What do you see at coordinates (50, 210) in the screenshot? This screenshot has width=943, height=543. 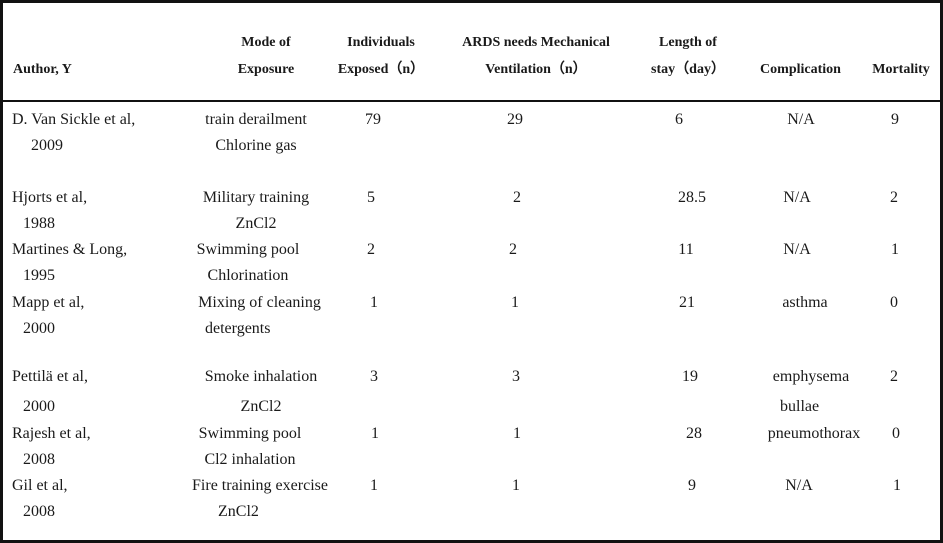 I see `row-author: Hjorts et al, 1988` at bounding box center [50, 210].